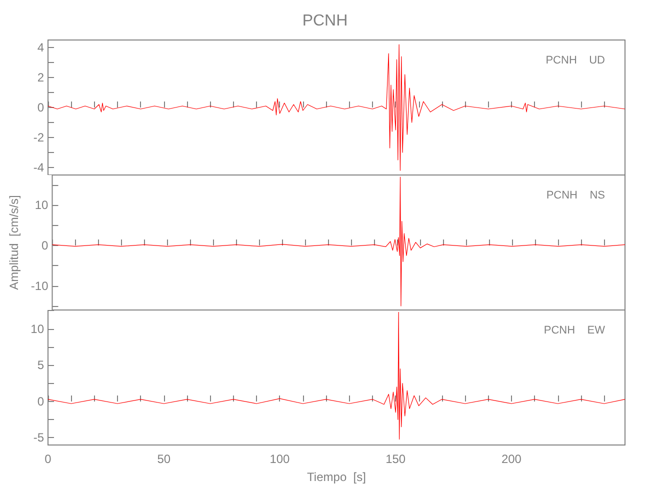 This screenshot has width=650, height=500. What do you see at coordinates (14, 242) in the screenshot?
I see `y-axis-title: Amplitud [cm/s/s]` at bounding box center [14, 242].